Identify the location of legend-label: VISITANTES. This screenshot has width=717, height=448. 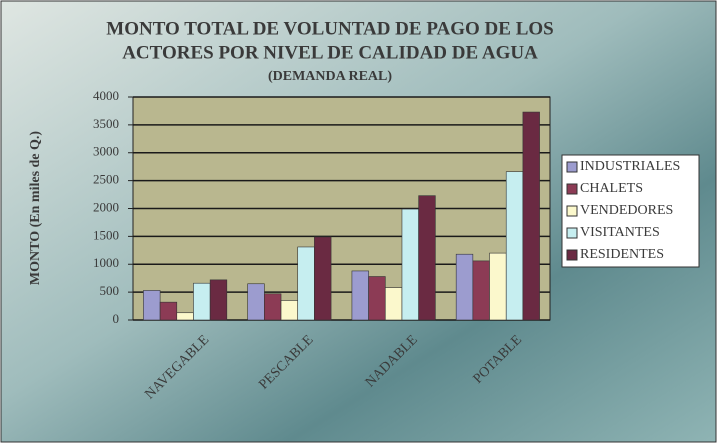
(620, 232).